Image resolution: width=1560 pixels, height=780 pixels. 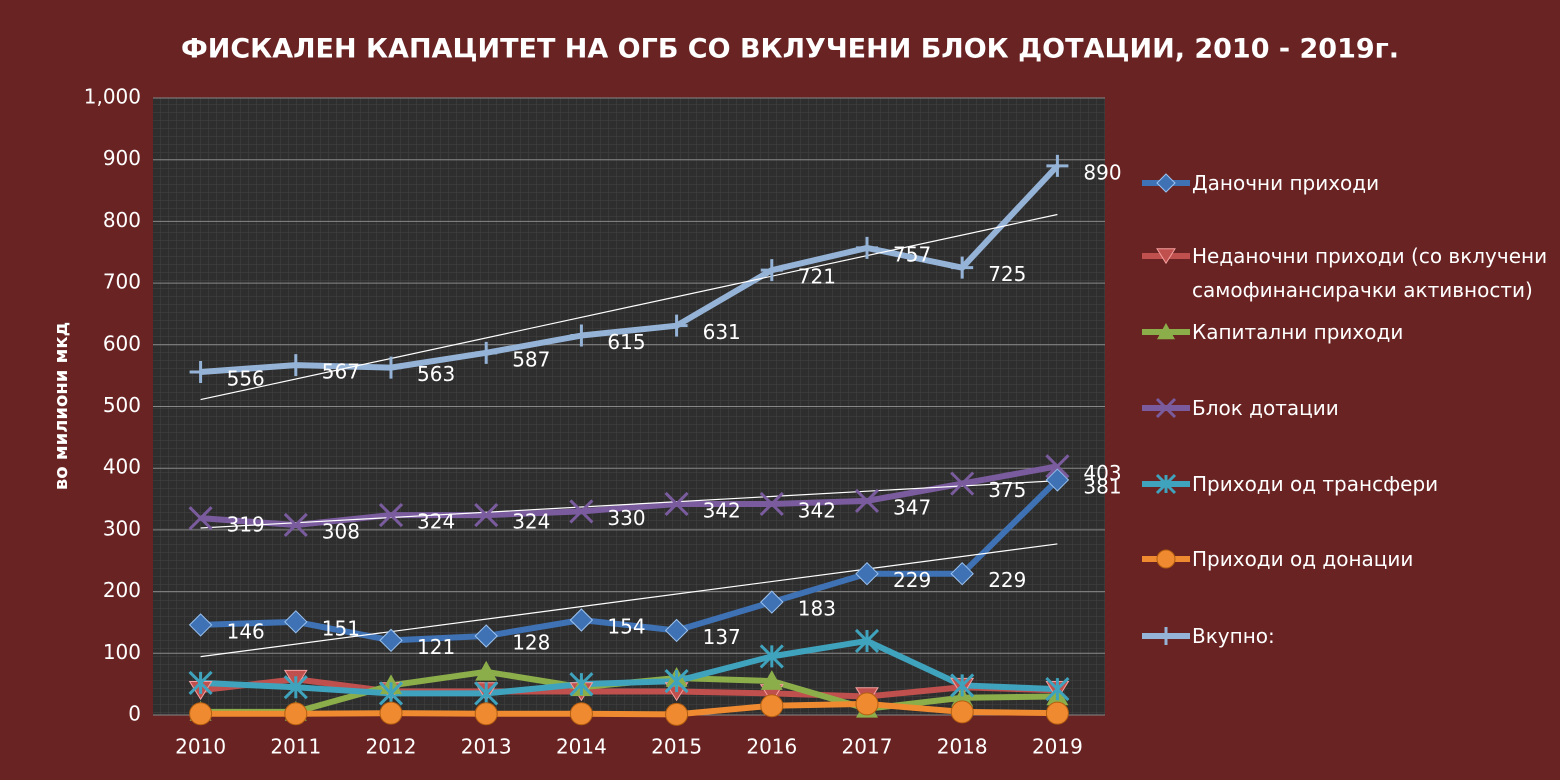 What do you see at coordinates (246, 378) in the screenshot?
I see `data-label: 556` at bounding box center [246, 378].